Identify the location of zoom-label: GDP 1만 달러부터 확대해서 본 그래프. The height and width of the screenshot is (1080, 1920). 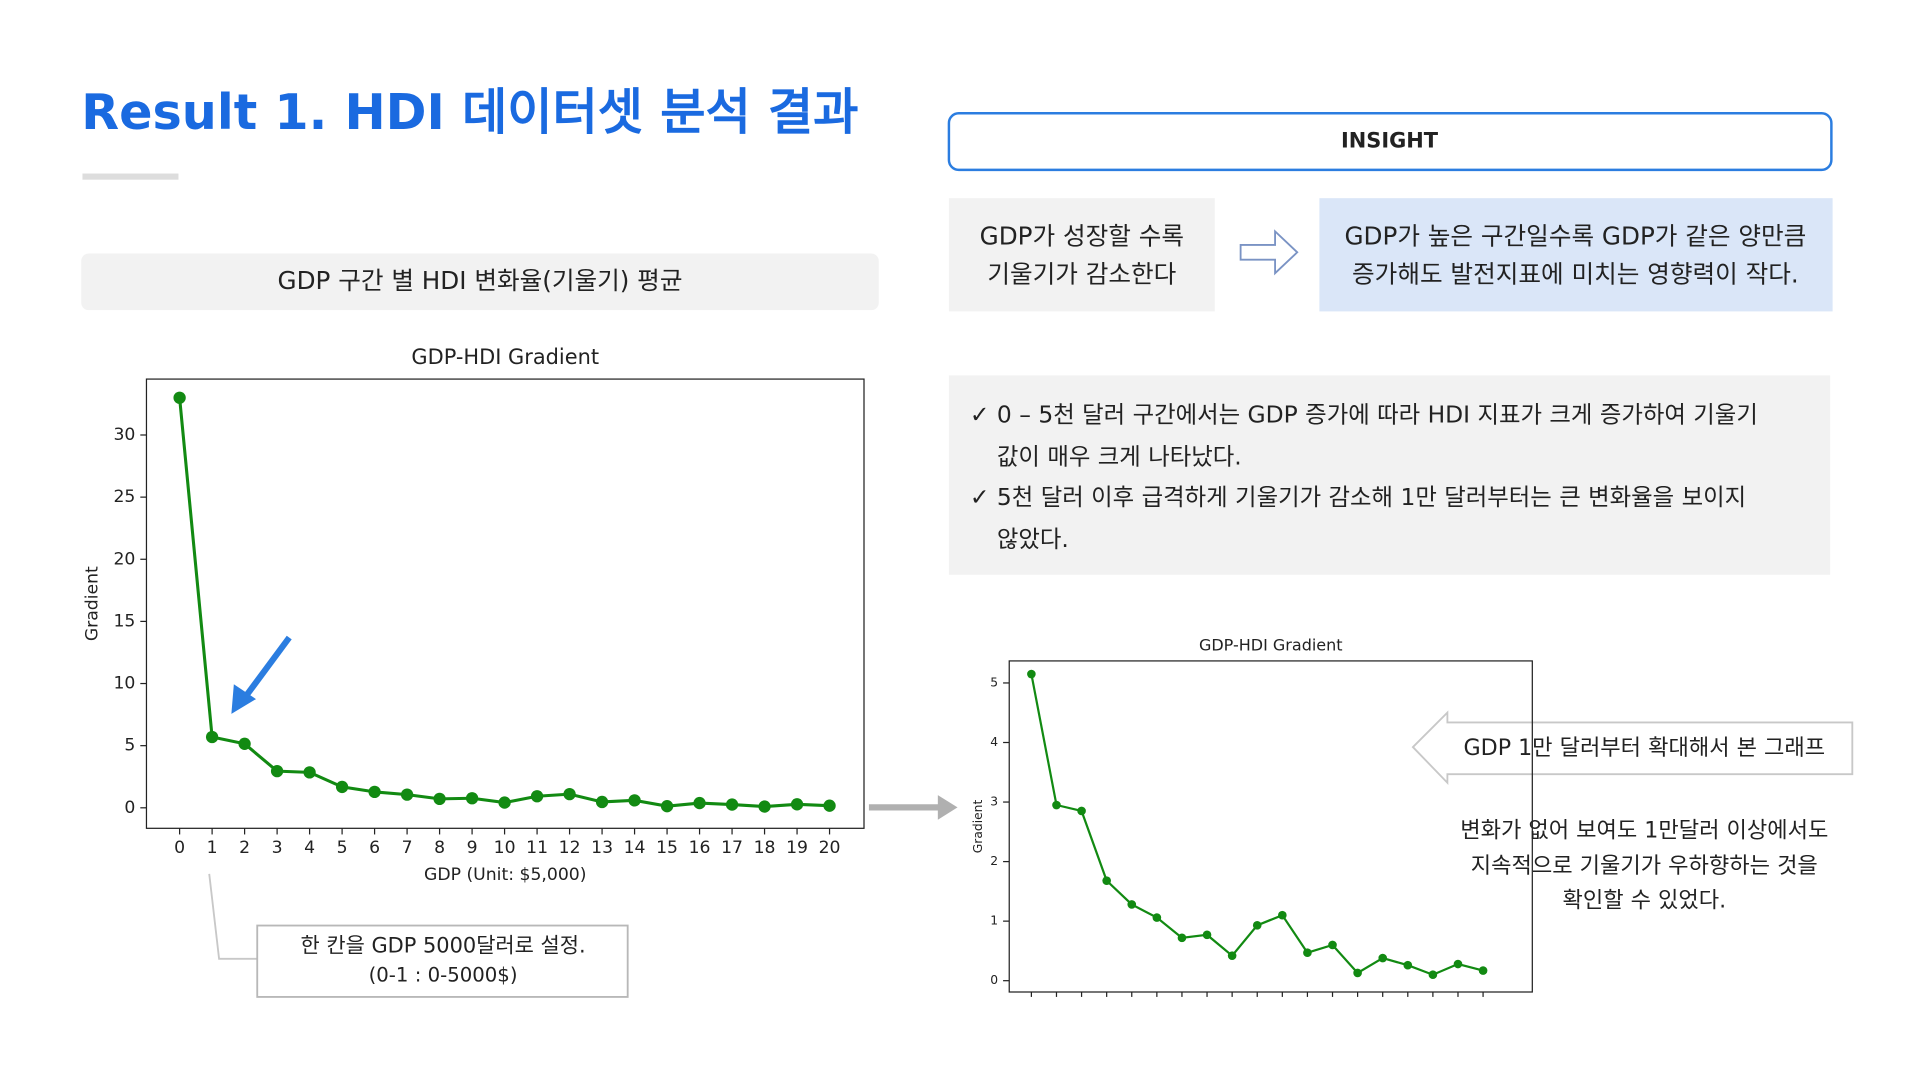
(1644, 748).